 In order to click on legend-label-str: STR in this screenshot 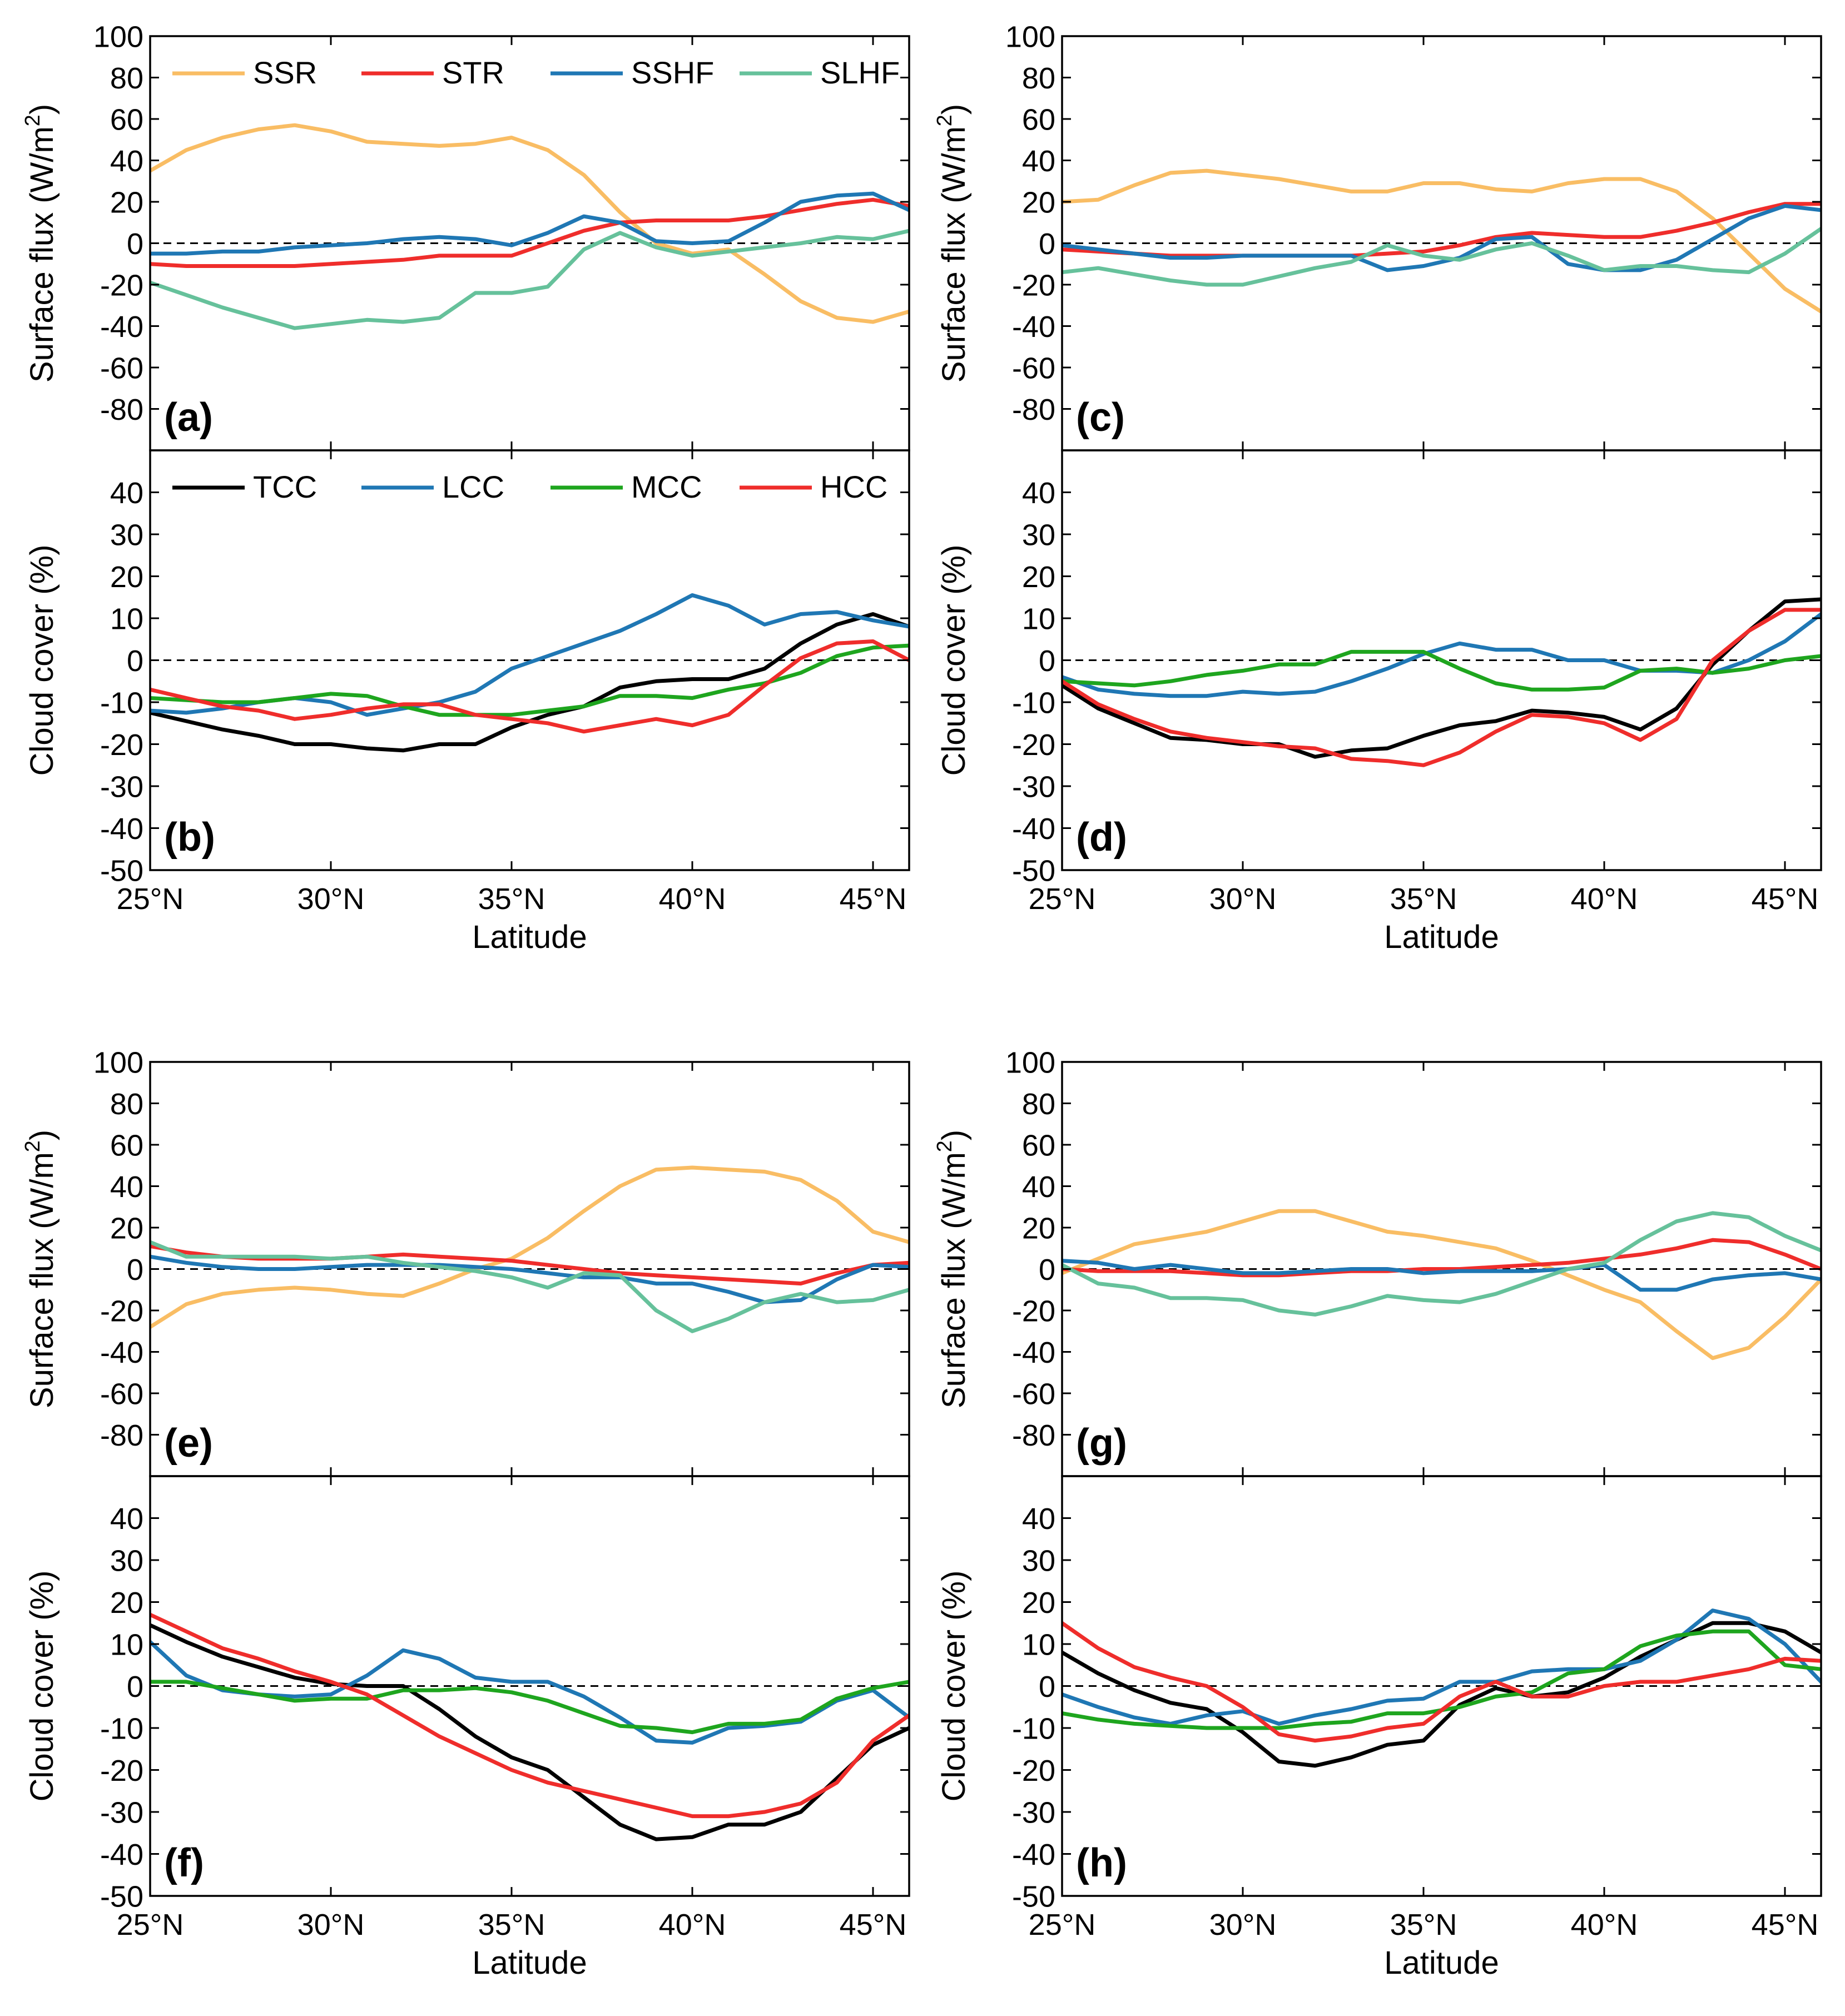, I will do `click(473, 73)`.